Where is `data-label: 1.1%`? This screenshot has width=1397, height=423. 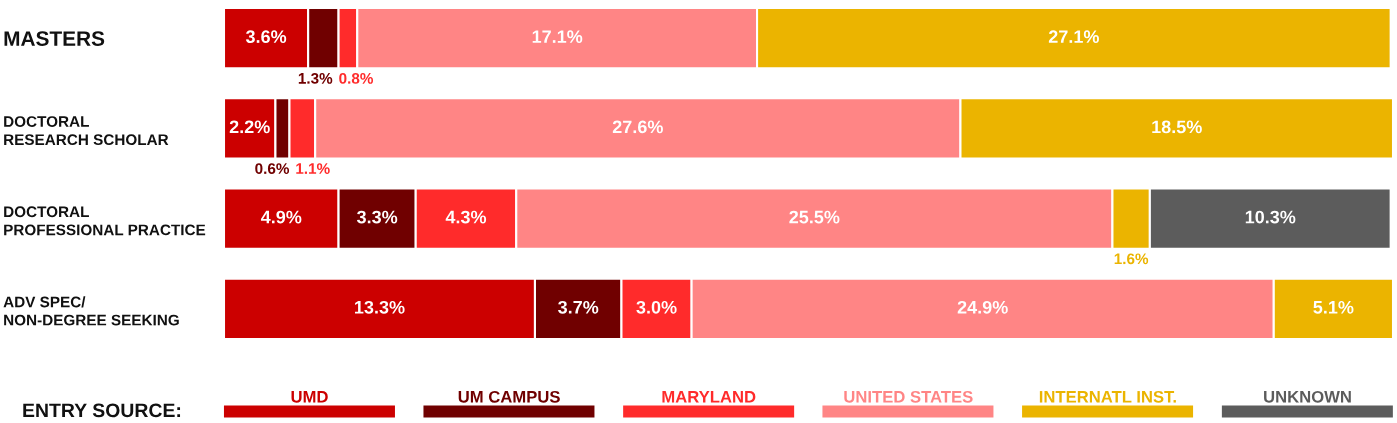
data-label: 1.1% is located at coordinates (313, 168).